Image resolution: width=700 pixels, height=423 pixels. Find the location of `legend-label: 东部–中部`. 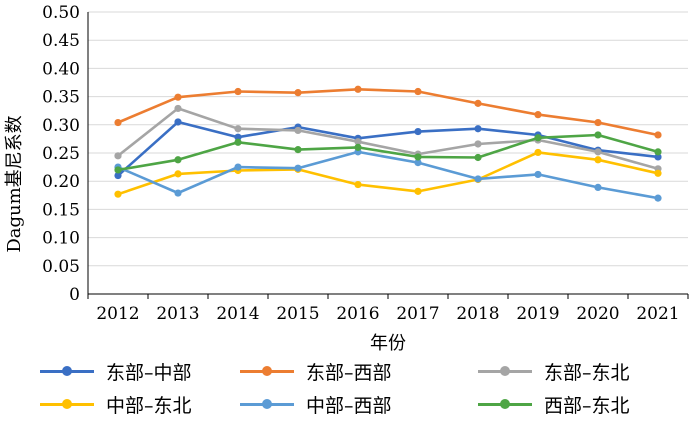

legend-label: 东部–中部 is located at coordinates (149, 372).